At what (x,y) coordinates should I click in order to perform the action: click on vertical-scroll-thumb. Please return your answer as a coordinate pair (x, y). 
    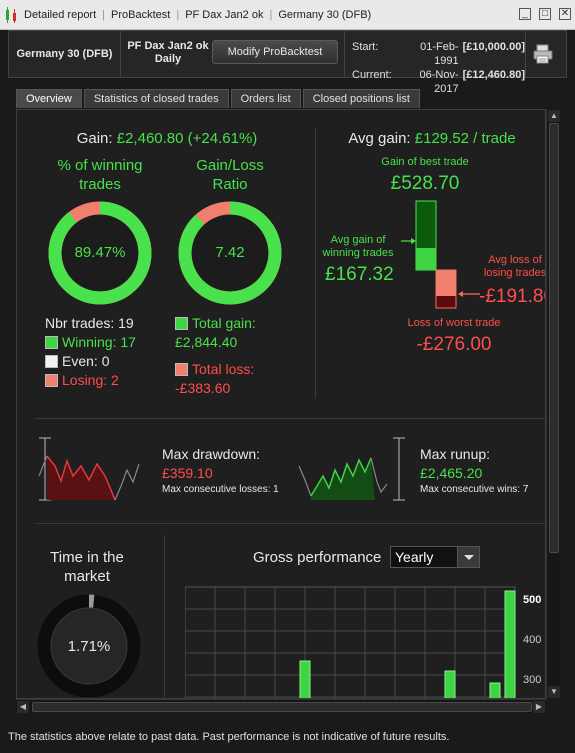
    Looking at the image, I should click on (554, 338).